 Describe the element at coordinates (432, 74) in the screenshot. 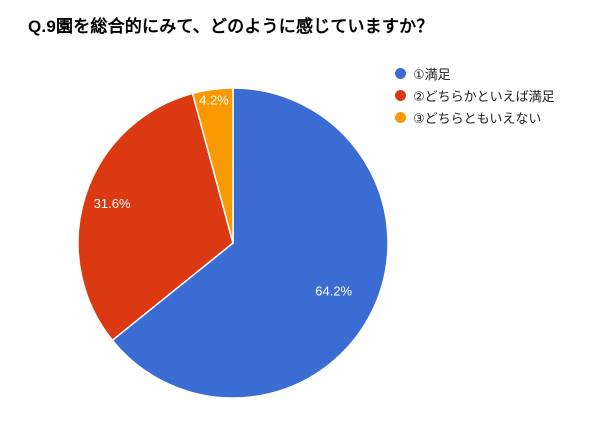

I see `legend-label: ①満足` at that location.